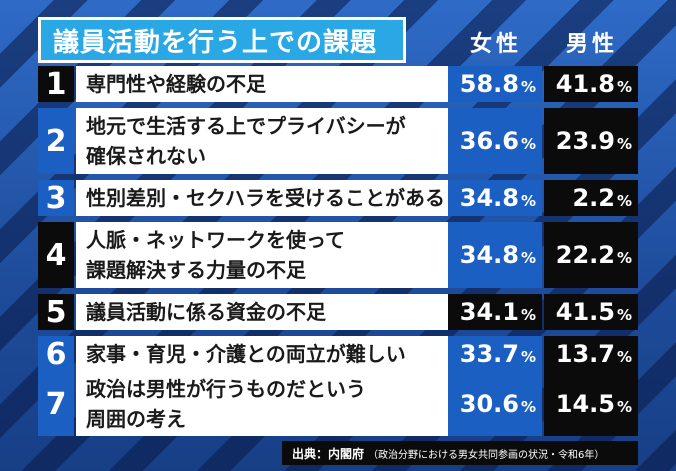 This screenshot has width=676, height=471. What do you see at coordinates (56, 141) in the screenshot?
I see `row-number: 2` at bounding box center [56, 141].